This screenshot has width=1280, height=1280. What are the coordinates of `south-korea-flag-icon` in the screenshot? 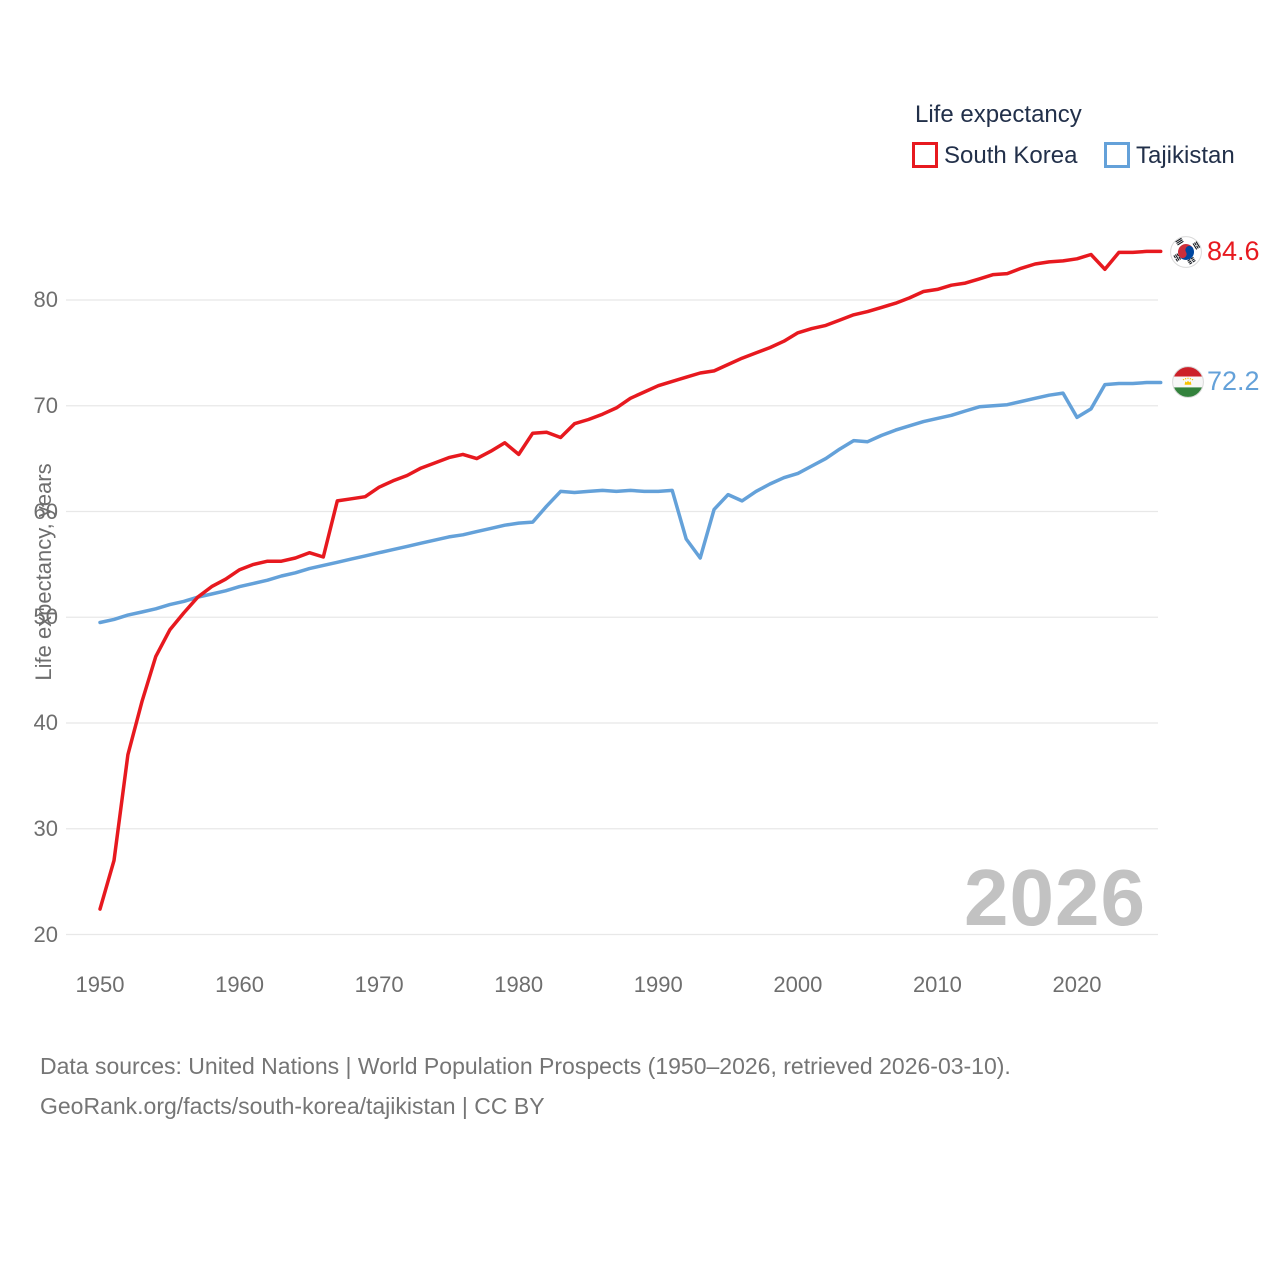 It's located at (1186, 252).